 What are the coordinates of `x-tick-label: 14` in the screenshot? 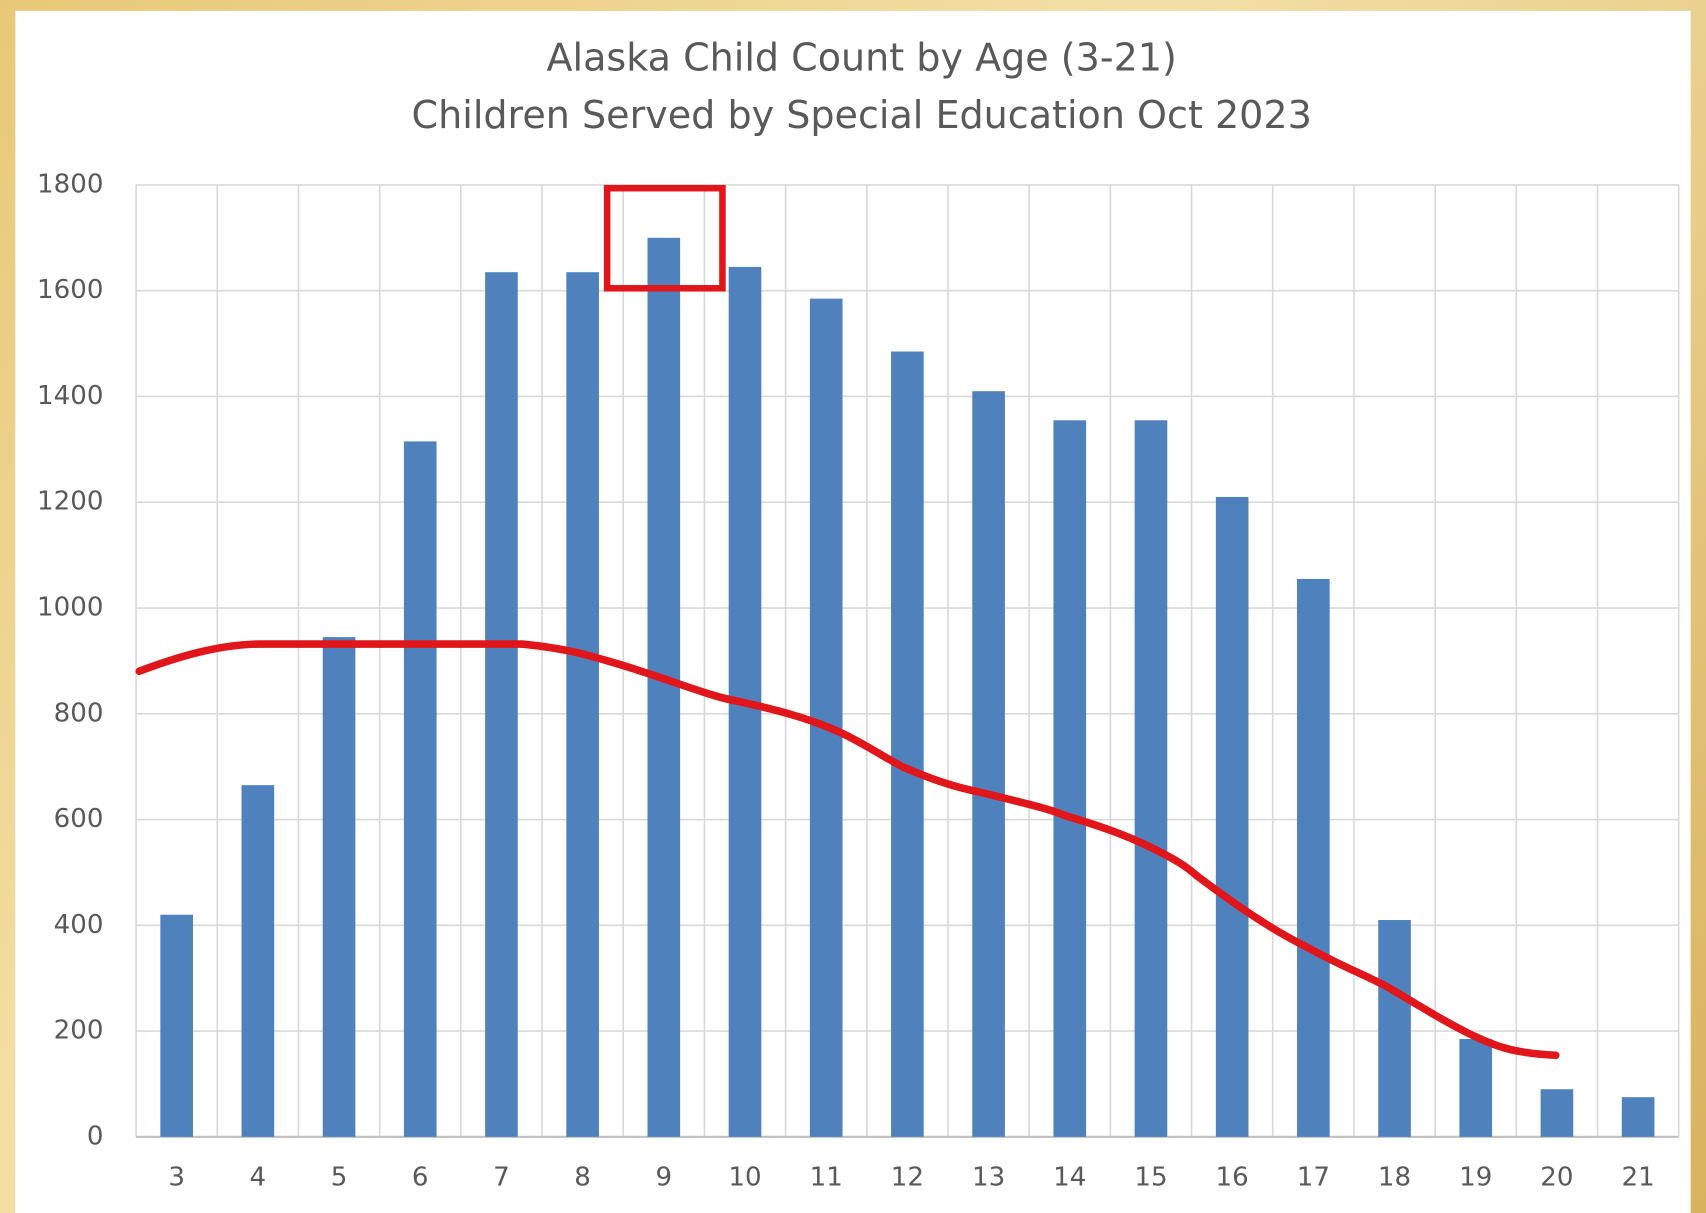 It's located at (1069, 1178).